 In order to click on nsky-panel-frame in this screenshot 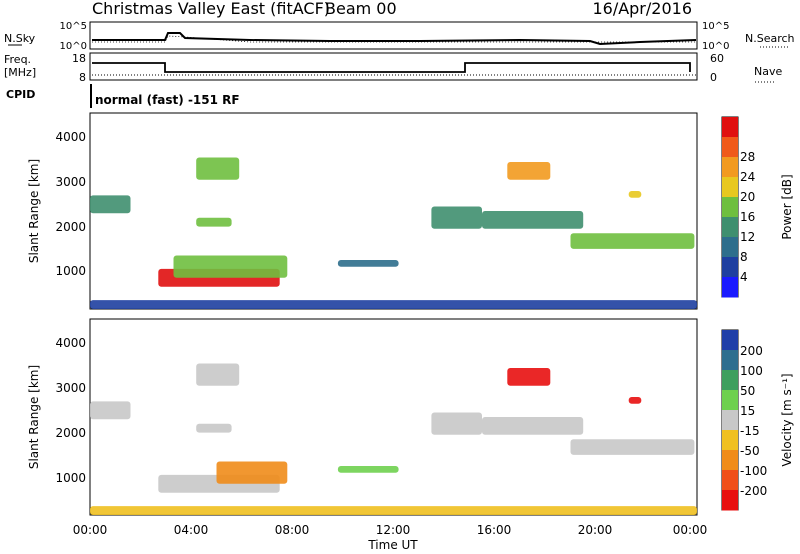, I will do `click(393, 35)`.